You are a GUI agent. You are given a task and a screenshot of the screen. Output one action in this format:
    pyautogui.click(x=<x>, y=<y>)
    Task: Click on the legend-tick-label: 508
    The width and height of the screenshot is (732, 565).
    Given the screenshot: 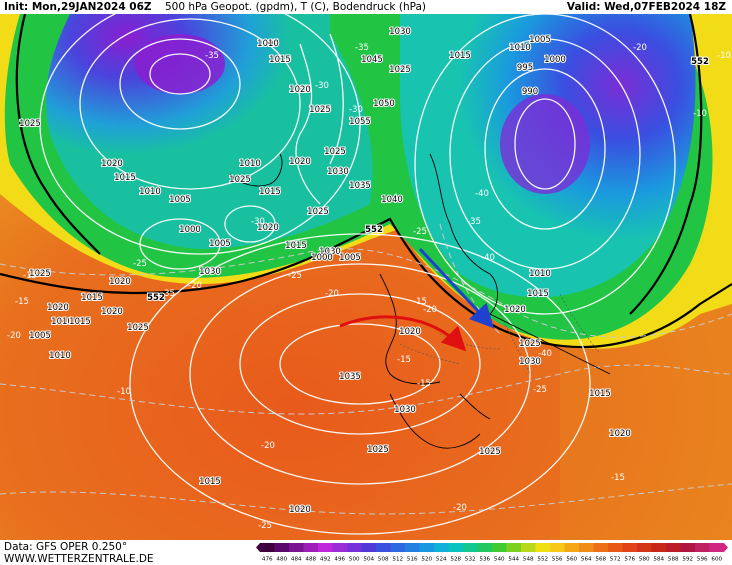 What is the action you would take?
    pyautogui.click(x=383, y=560)
    